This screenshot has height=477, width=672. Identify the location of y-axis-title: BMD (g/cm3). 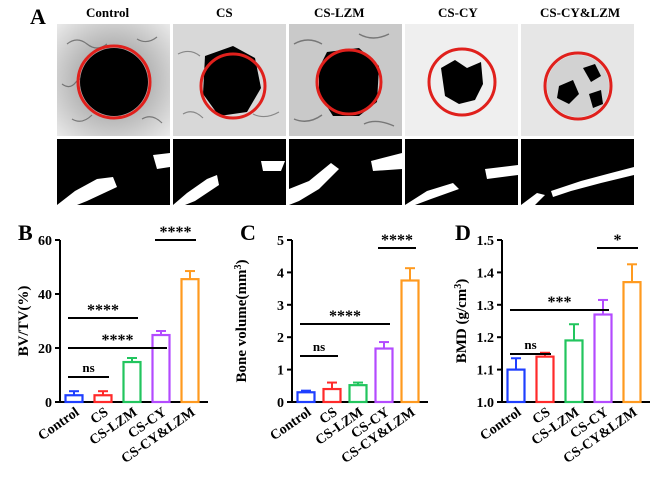
(462, 321).